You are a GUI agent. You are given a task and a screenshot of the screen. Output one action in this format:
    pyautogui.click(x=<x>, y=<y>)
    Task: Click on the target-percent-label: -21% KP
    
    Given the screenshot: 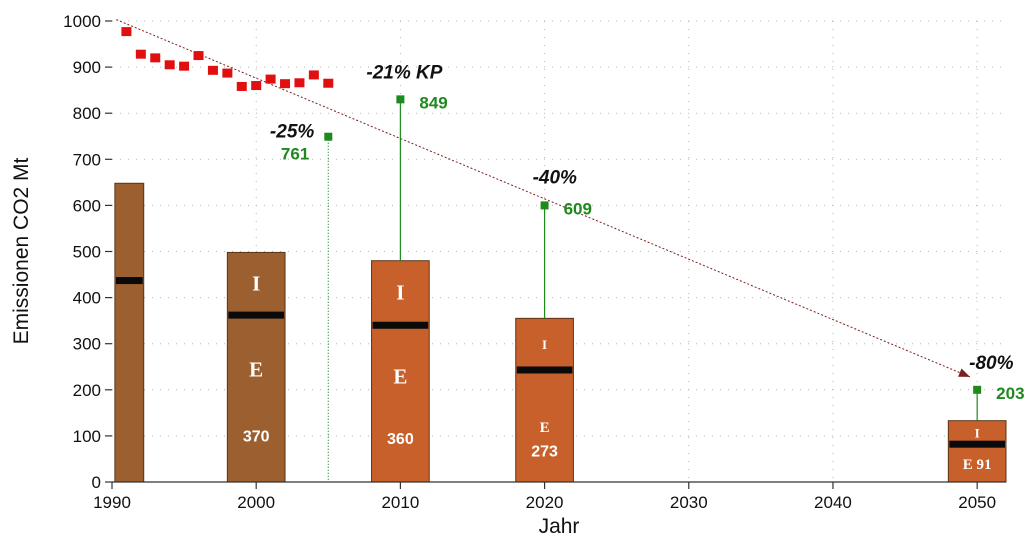 What is the action you would take?
    pyautogui.click(x=404, y=72)
    